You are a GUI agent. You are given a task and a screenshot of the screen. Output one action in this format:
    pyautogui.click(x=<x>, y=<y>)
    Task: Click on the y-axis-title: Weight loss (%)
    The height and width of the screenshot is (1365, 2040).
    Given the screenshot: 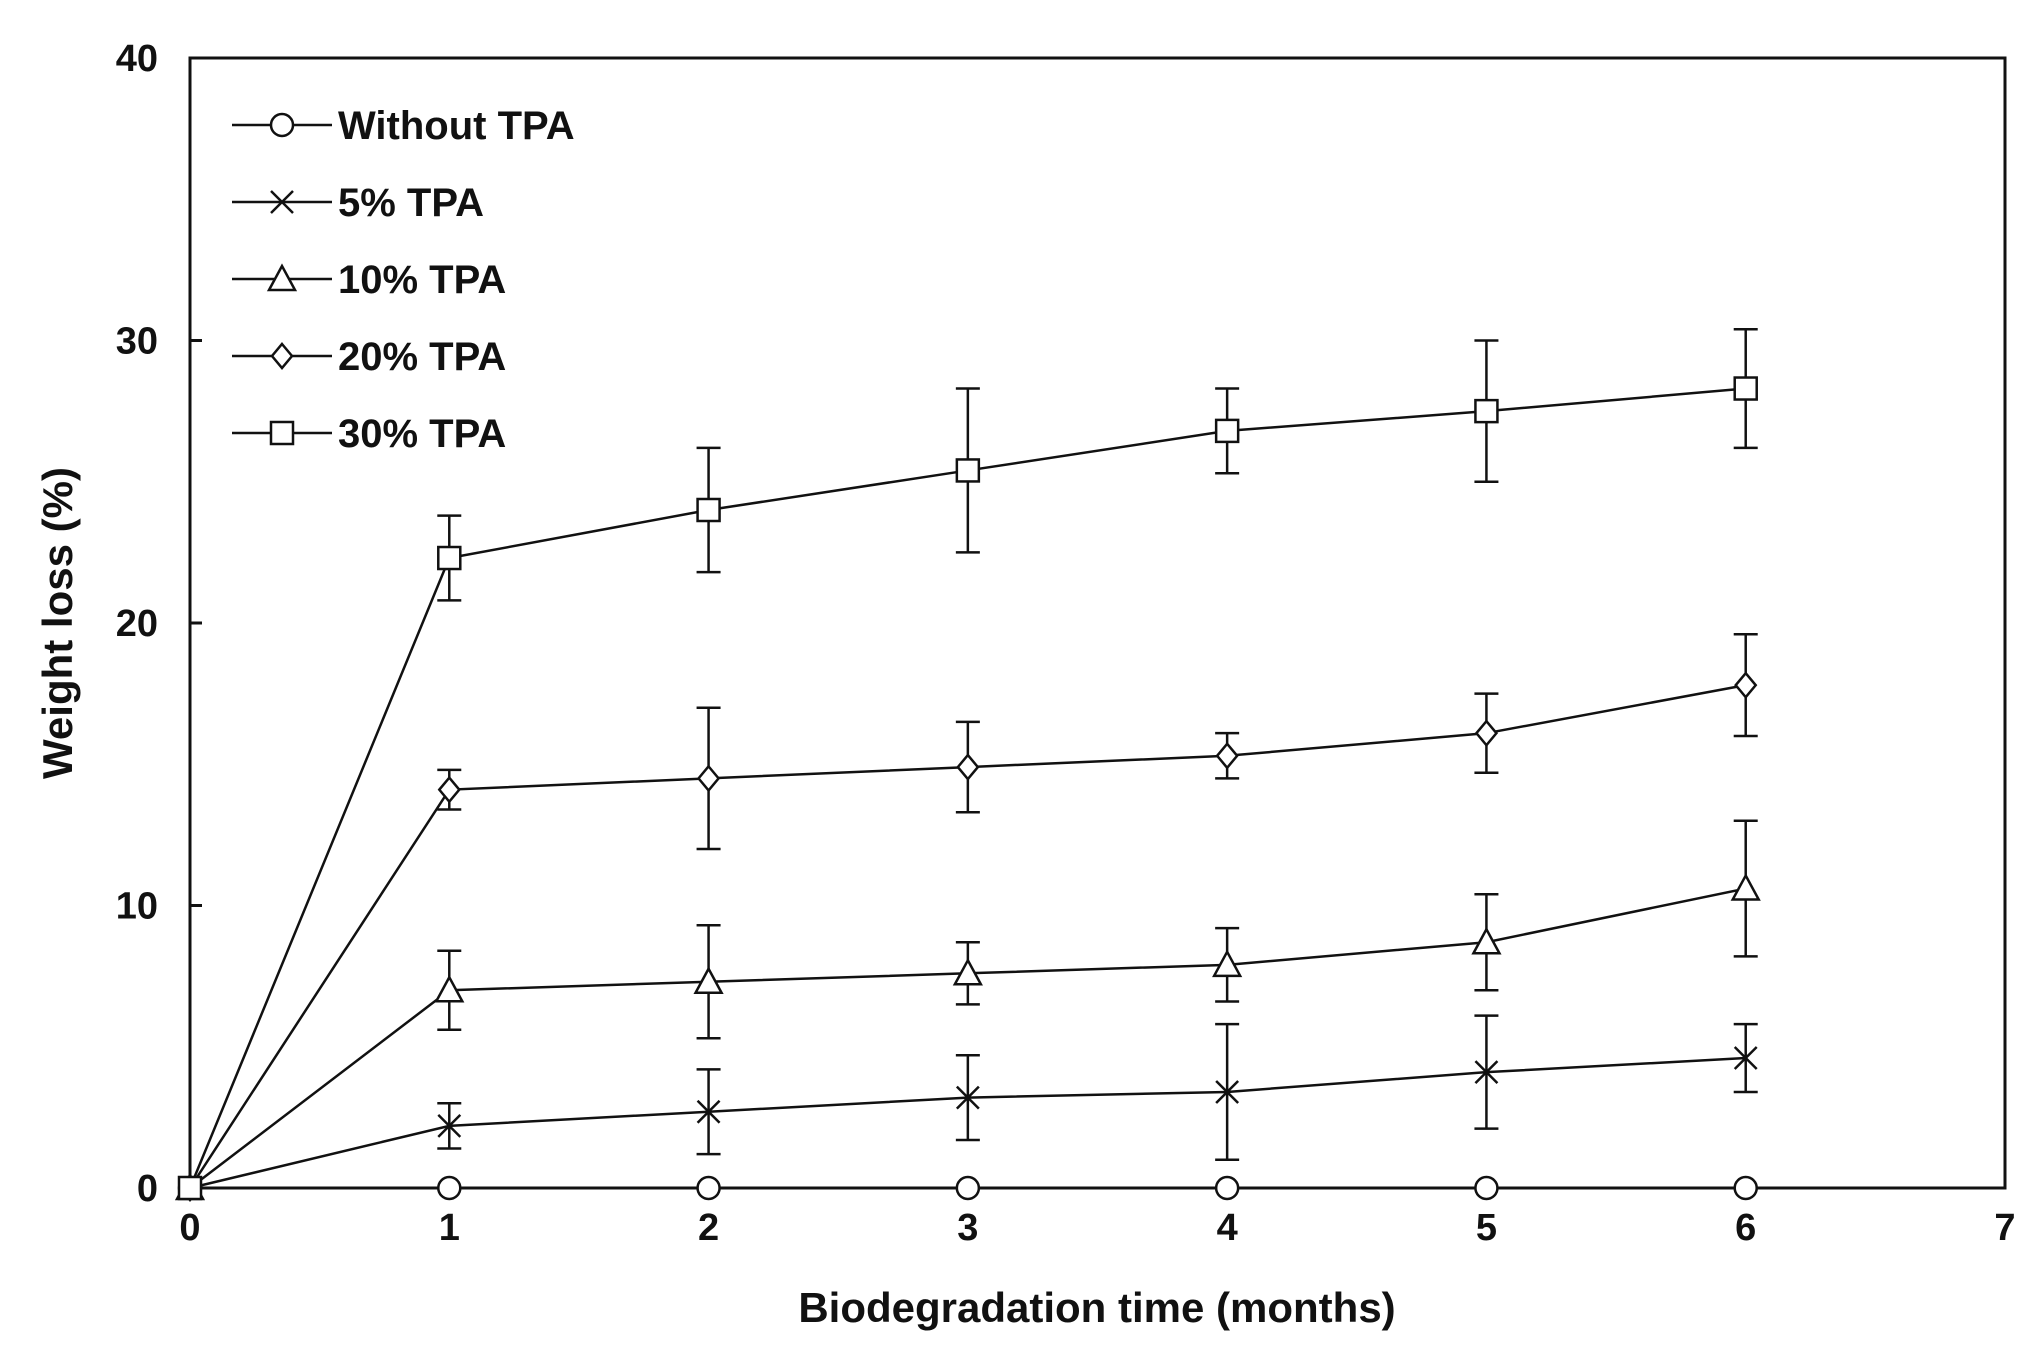 What is the action you would take?
    pyautogui.click(x=57, y=623)
    